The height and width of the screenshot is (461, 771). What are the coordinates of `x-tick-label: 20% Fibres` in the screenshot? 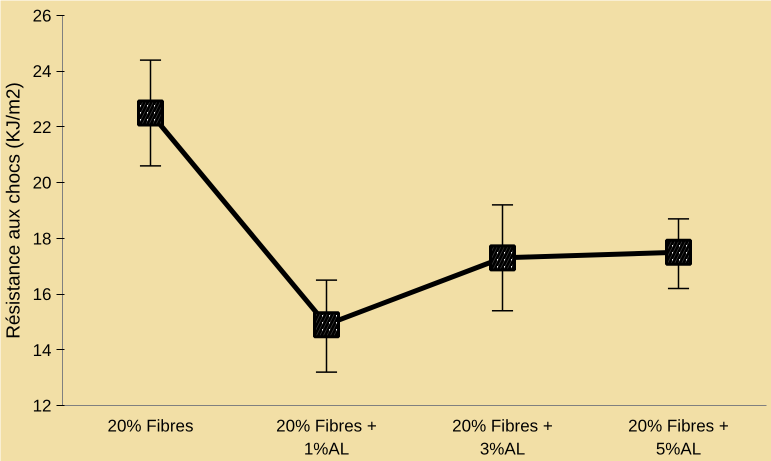 It's located at (151, 426).